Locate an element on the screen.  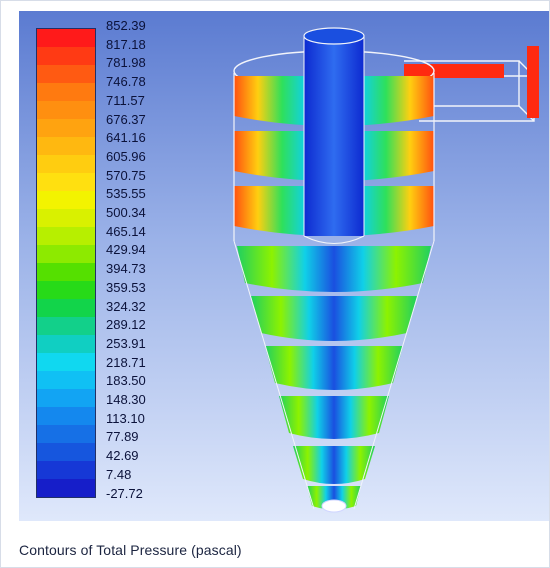
legend-tick-label: 183.50 is located at coordinates (126, 381).